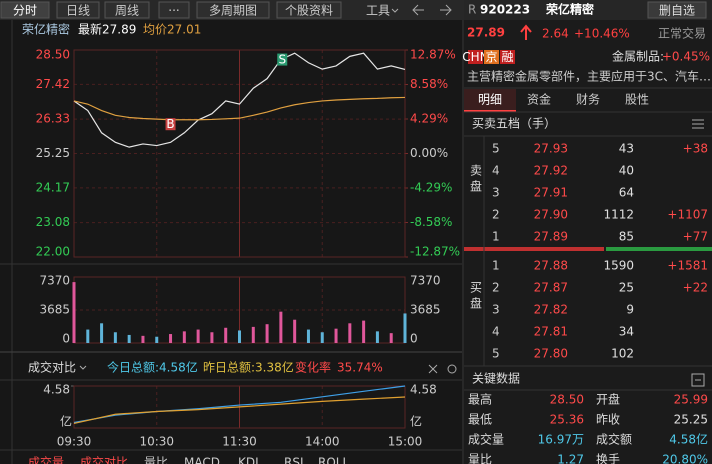 The width and height of the screenshot is (712, 464). What do you see at coordinates (156, 460) in the screenshot?
I see `indicator-tab: 量比` at bounding box center [156, 460].